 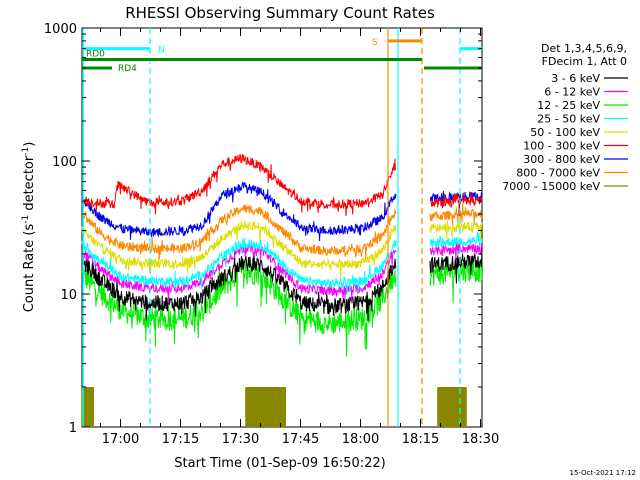 I want to click on x-tick-label-0: 17:00, so click(x=120, y=439).